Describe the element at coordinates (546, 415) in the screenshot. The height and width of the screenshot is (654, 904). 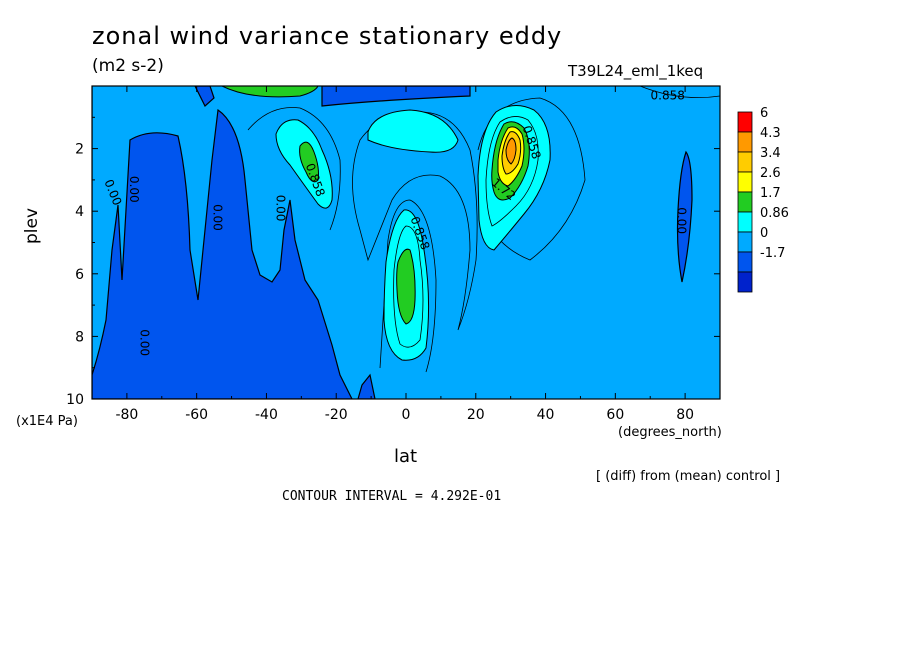
I see `x-tick-label: 40` at that location.